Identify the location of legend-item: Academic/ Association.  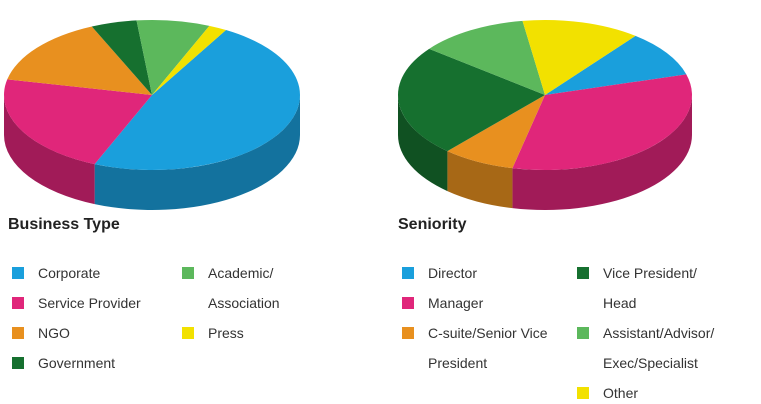
(257, 288).